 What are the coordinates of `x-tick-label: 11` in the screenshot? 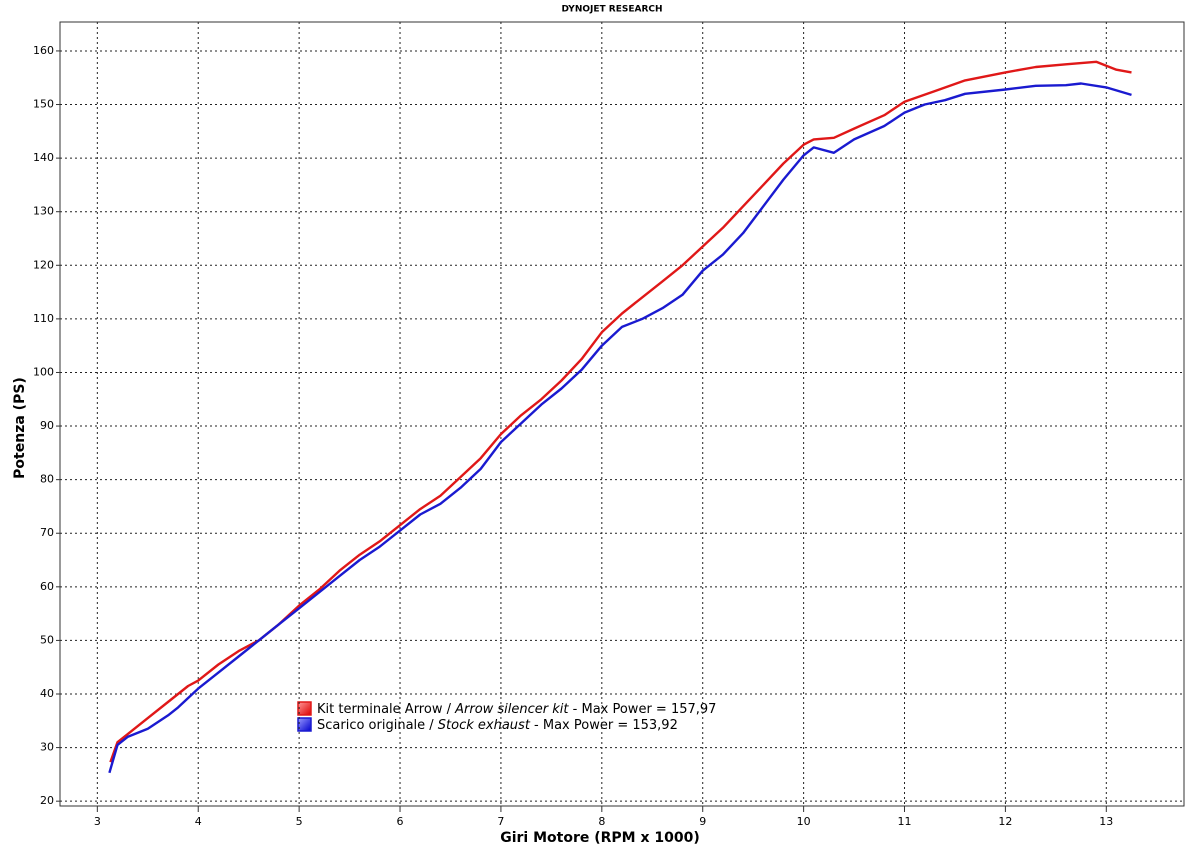 It's located at (905, 821).